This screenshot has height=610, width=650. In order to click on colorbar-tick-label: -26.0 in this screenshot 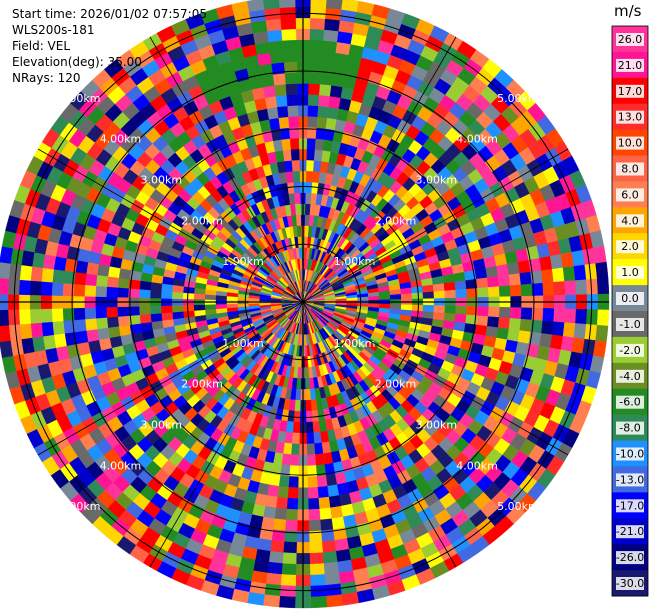, I will do `click(630, 557)`.